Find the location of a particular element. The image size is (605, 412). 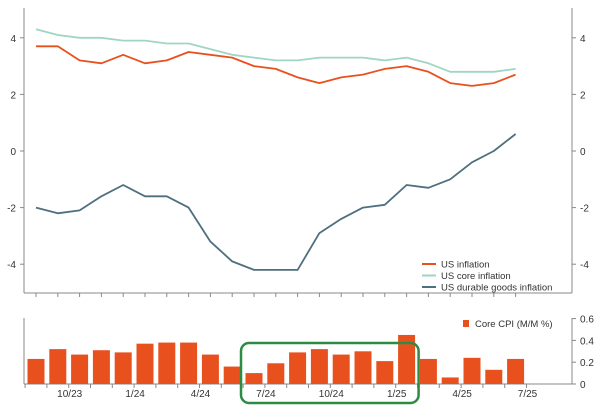

x-tick-label: 4/24 is located at coordinates (201, 394).